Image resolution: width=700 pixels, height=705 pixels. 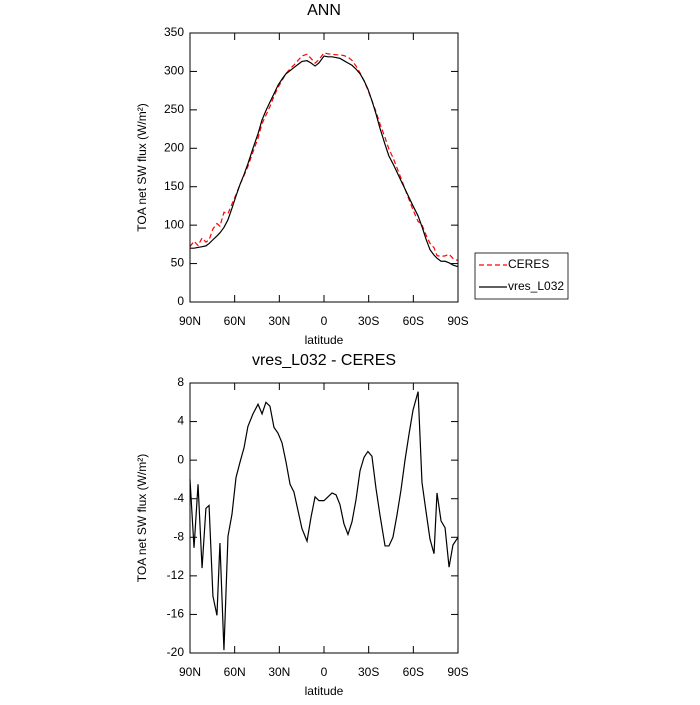 What do you see at coordinates (174, 186) in the screenshot?
I see `y-tick-label: 150` at bounding box center [174, 186].